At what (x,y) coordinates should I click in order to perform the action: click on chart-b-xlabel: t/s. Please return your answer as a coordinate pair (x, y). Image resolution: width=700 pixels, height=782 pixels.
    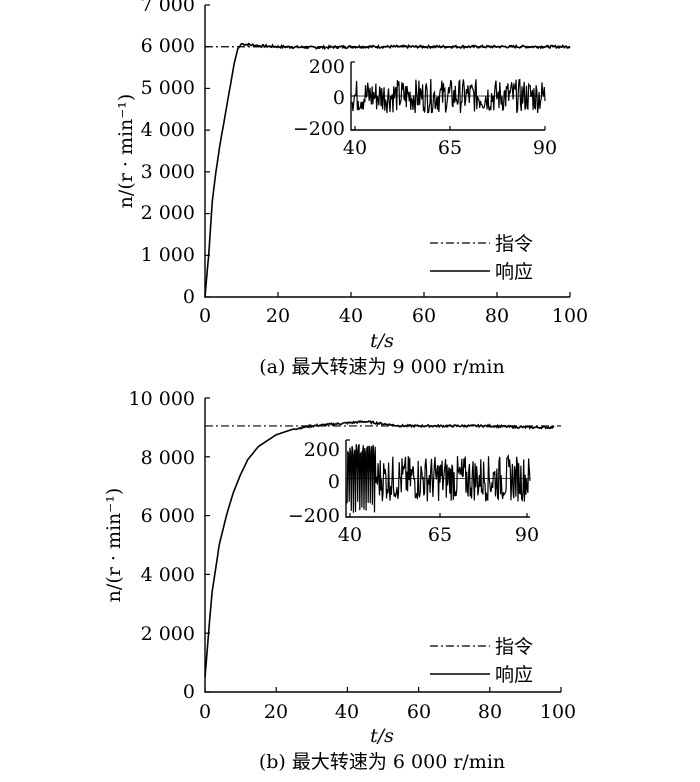
    Looking at the image, I should click on (382, 736).